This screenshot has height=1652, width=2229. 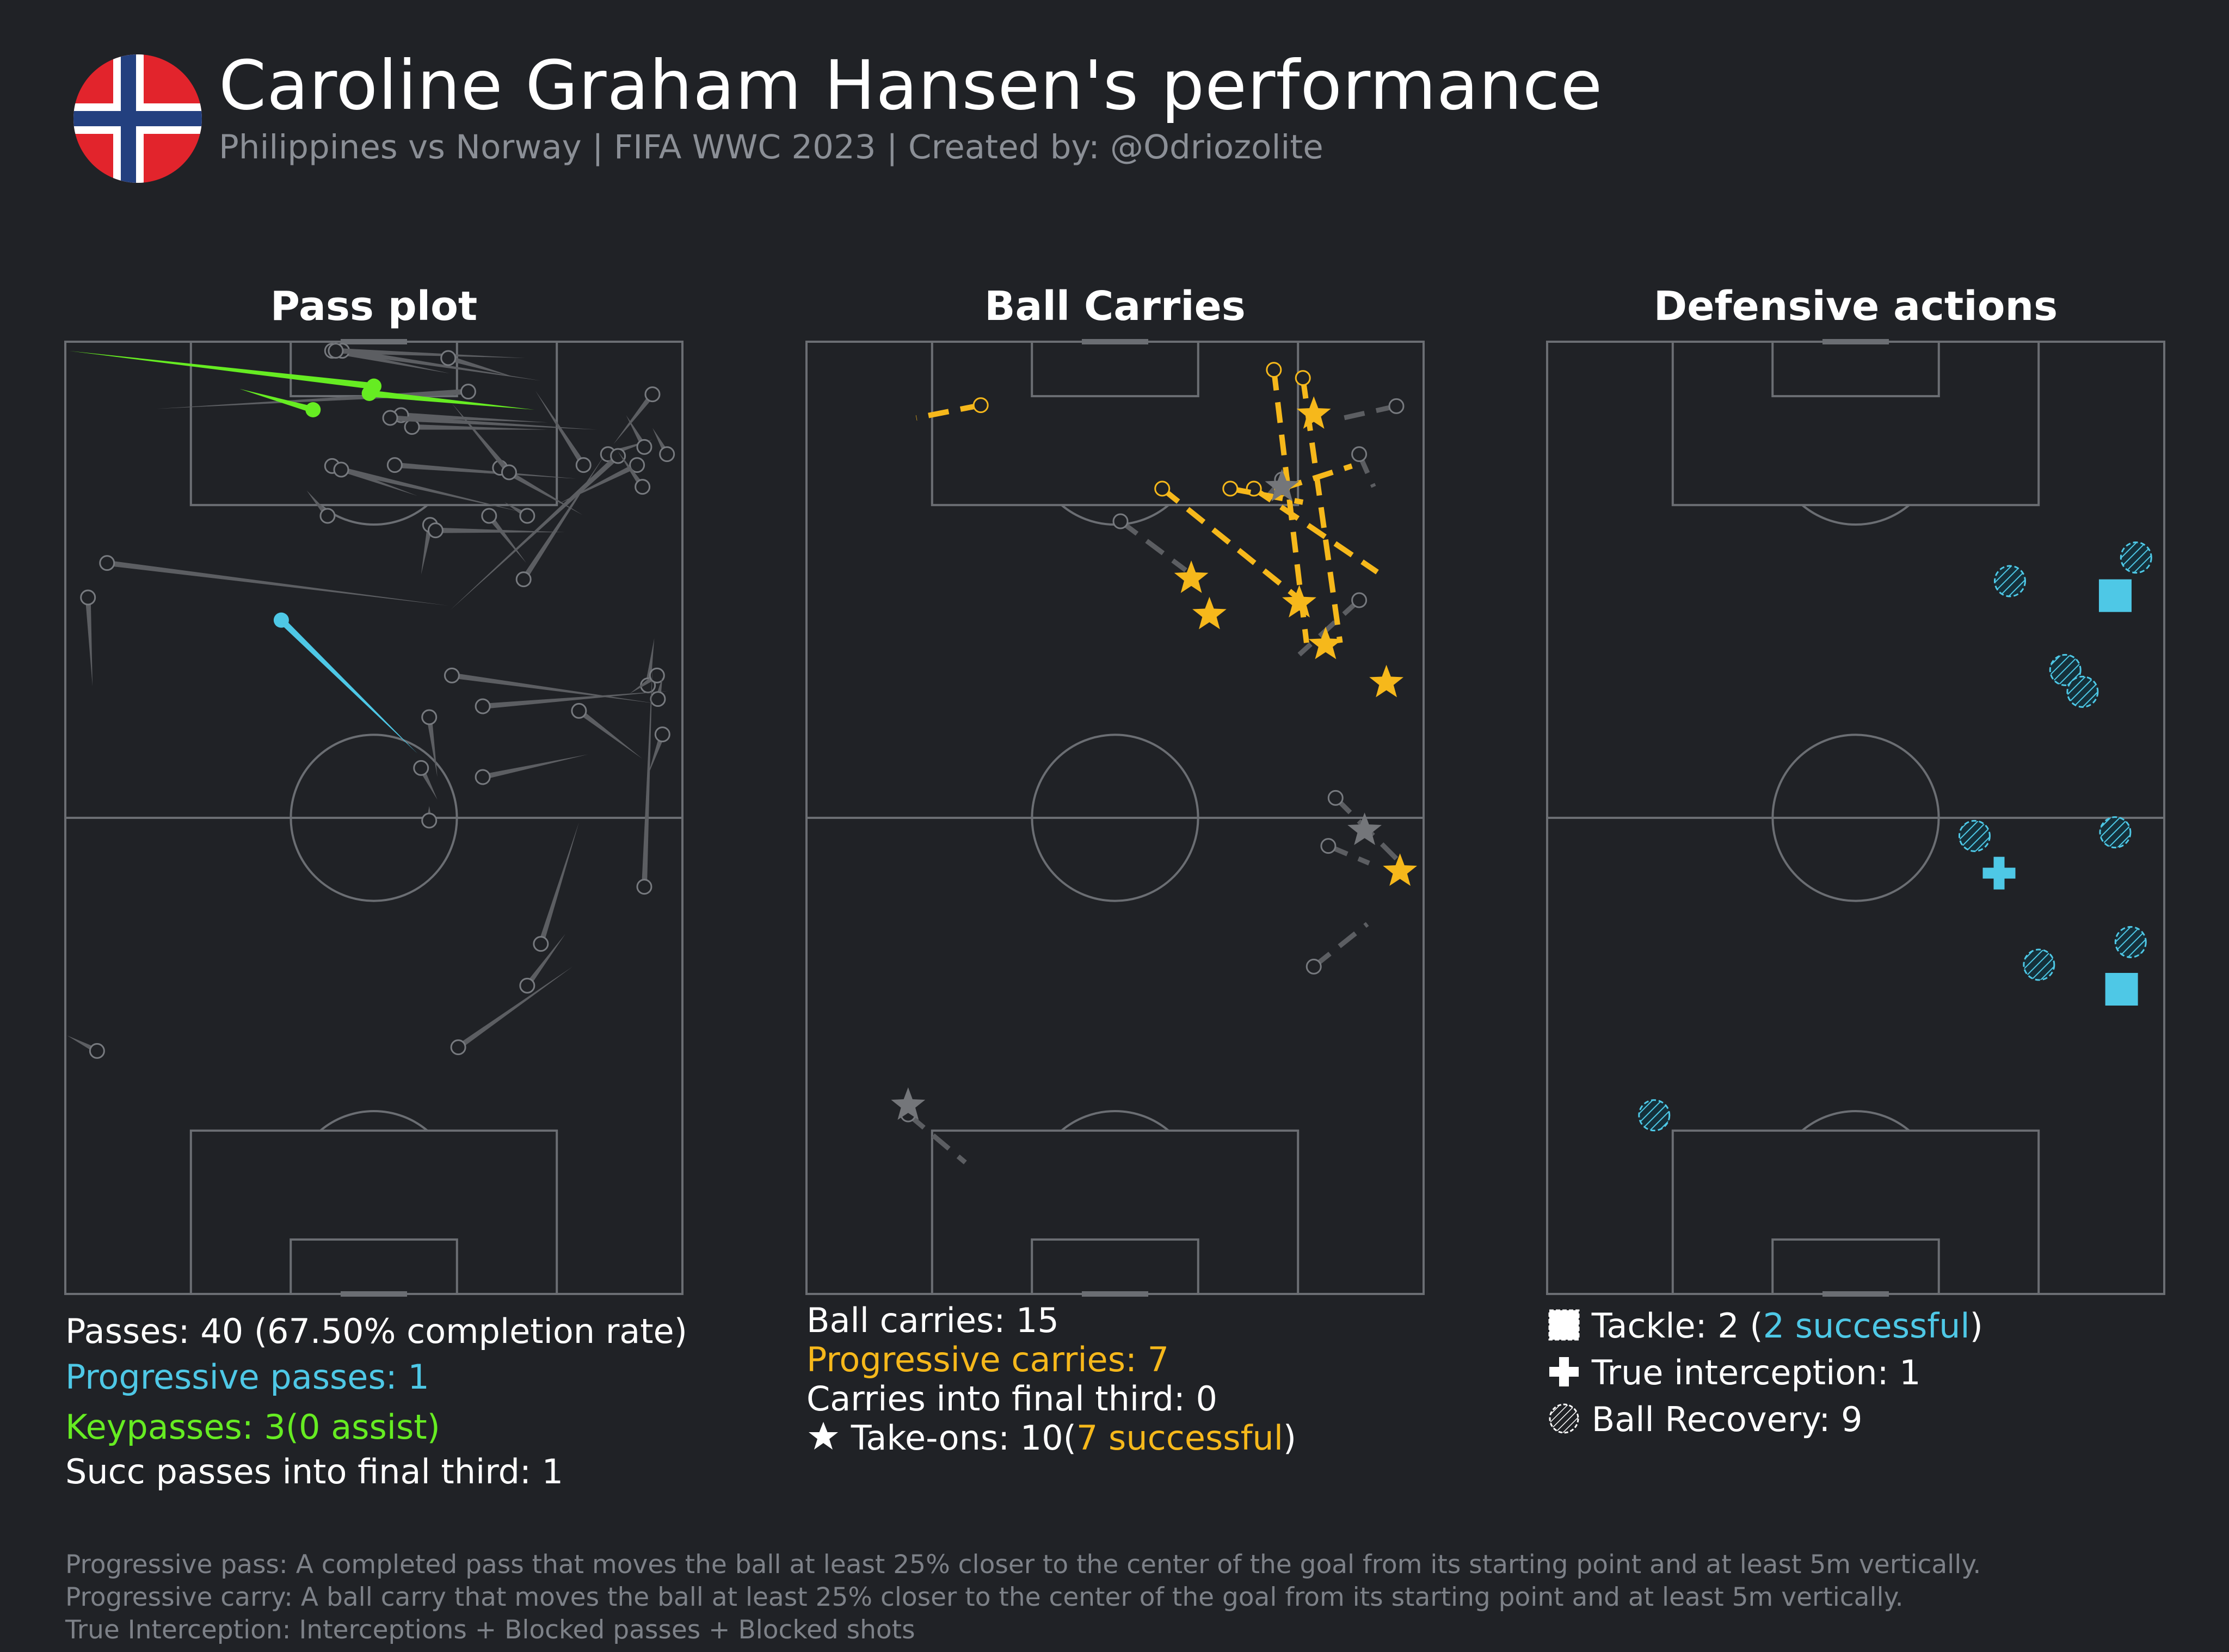 What do you see at coordinates (374, 307) in the screenshot?
I see `pass-plot-title: Pass plot` at bounding box center [374, 307].